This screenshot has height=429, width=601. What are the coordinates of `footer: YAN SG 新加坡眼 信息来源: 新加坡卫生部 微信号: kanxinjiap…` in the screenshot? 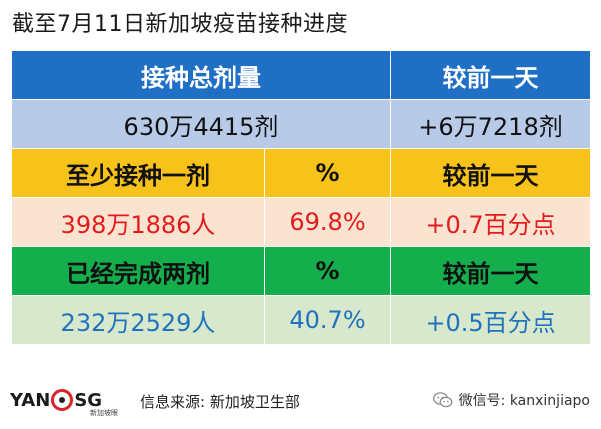 It's located at (300, 400).